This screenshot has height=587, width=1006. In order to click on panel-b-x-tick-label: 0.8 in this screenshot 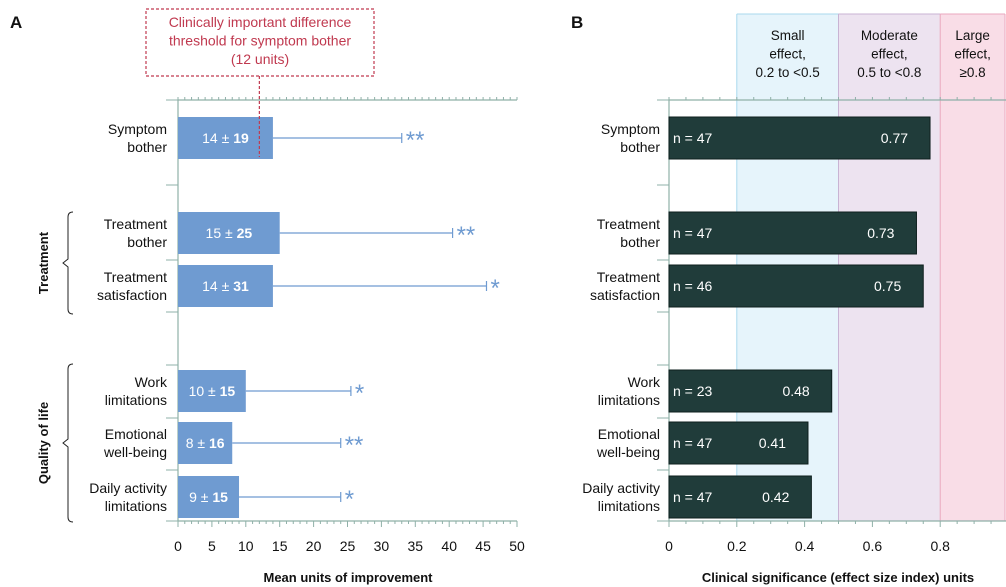, I will do `click(940, 546)`.